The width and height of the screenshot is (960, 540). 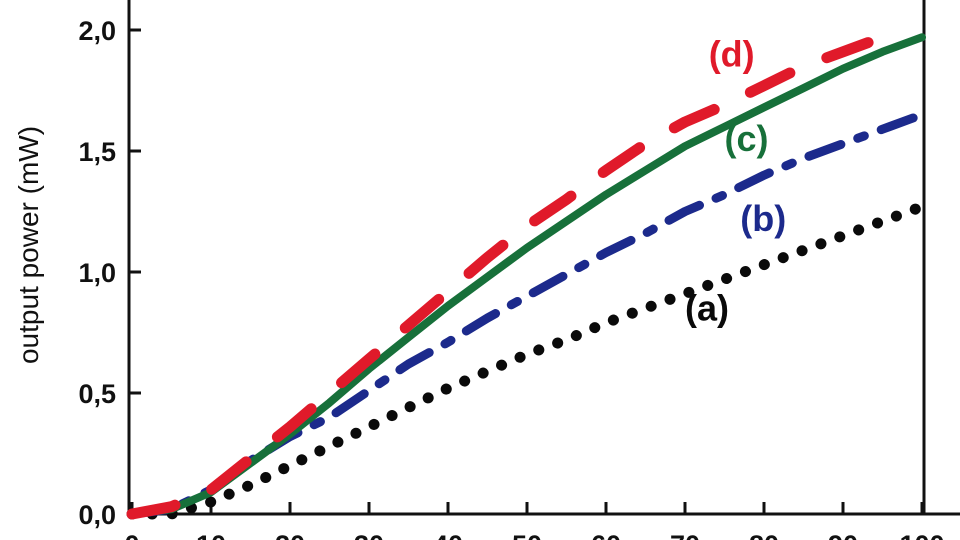 What do you see at coordinates (764, 535) in the screenshot?
I see `x-tick-label: 80` at bounding box center [764, 535].